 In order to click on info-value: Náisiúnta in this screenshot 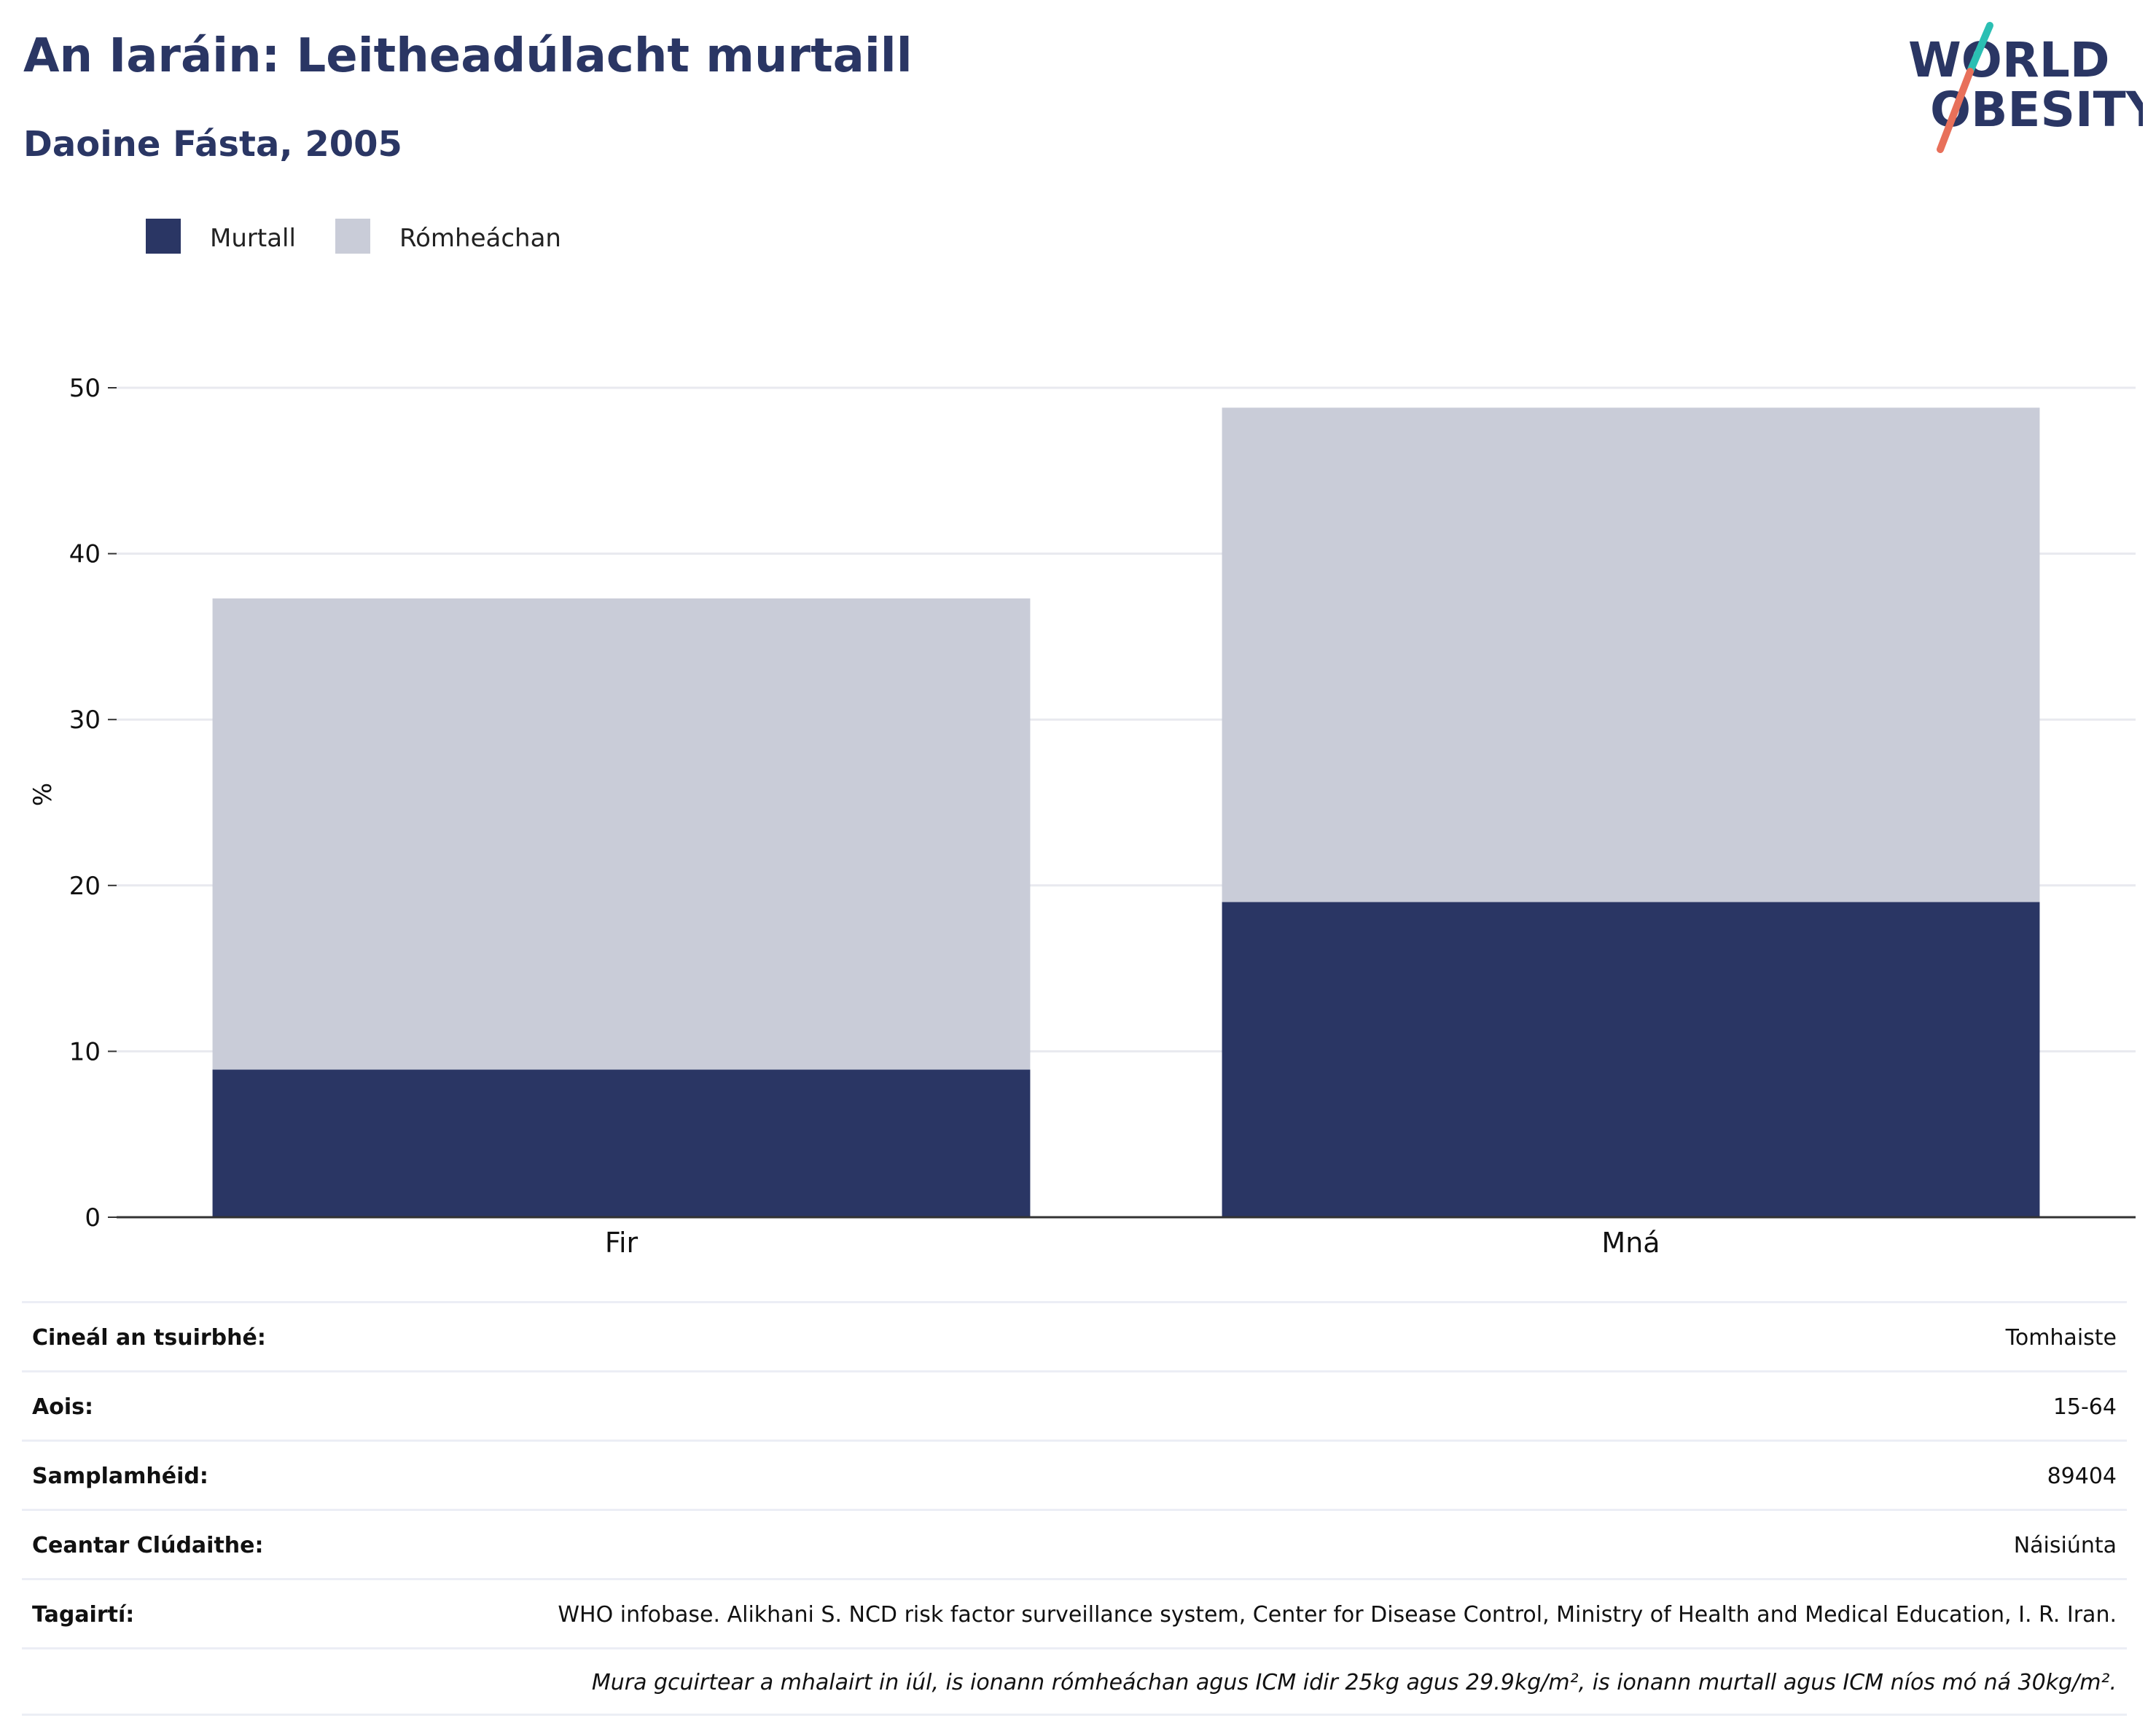, I will do `click(2065, 1545)`.